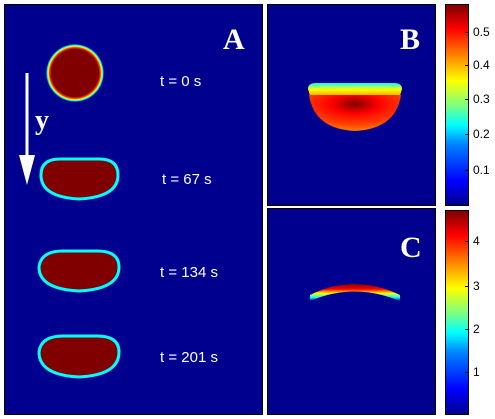 Image resolution: width=495 pixels, height=419 pixels. I want to click on droplet-body-b, so click(355, 113).